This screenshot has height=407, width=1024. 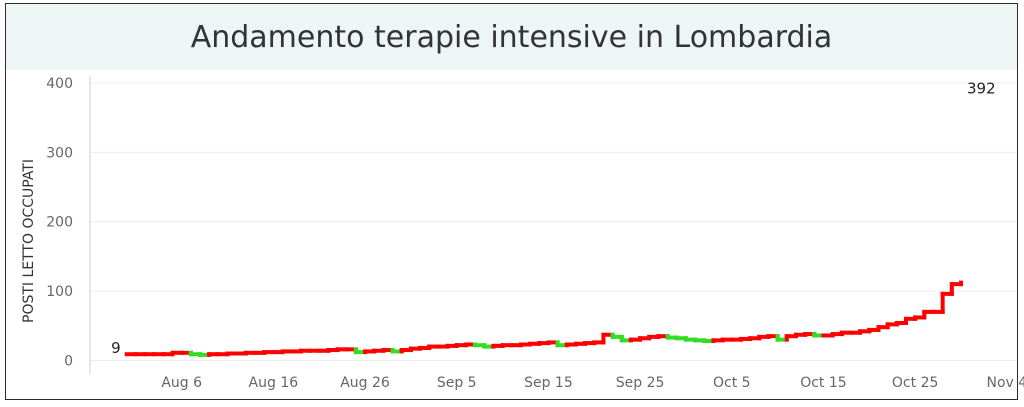 What do you see at coordinates (59, 84) in the screenshot?
I see `y-tick-label: 400` at bounding box center [59, 84].